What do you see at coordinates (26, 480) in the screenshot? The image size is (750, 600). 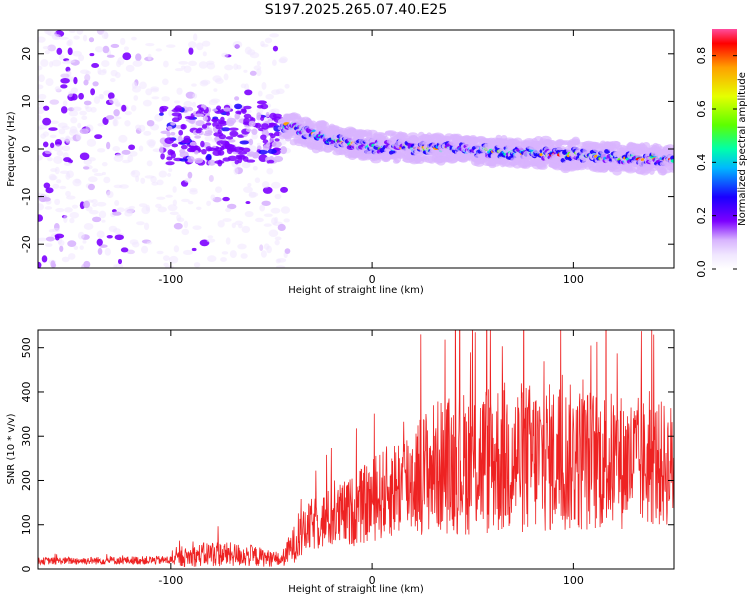 I see `snr-ytick-label: 200` at bounding box center [26, 480].